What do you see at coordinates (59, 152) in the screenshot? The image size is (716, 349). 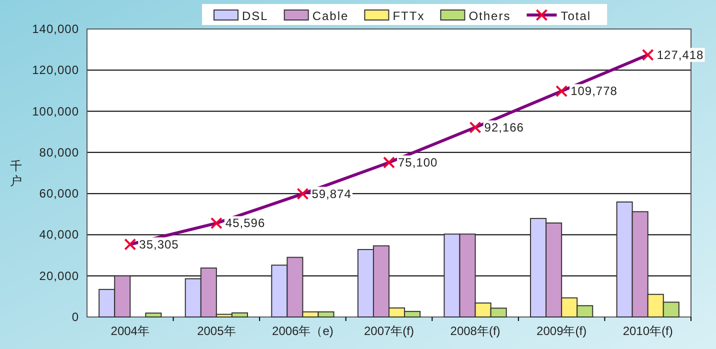 I see `y-tick-label: 80,000` at bounding box center [59, 152].